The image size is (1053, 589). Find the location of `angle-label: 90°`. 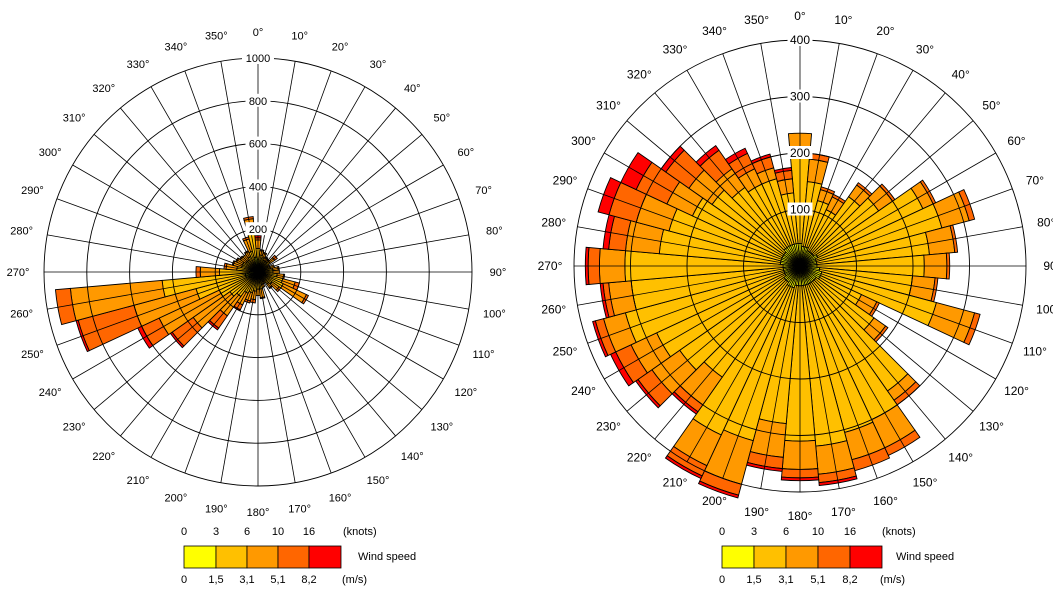

angle-label: 90° is located at coordinates (498, 273).